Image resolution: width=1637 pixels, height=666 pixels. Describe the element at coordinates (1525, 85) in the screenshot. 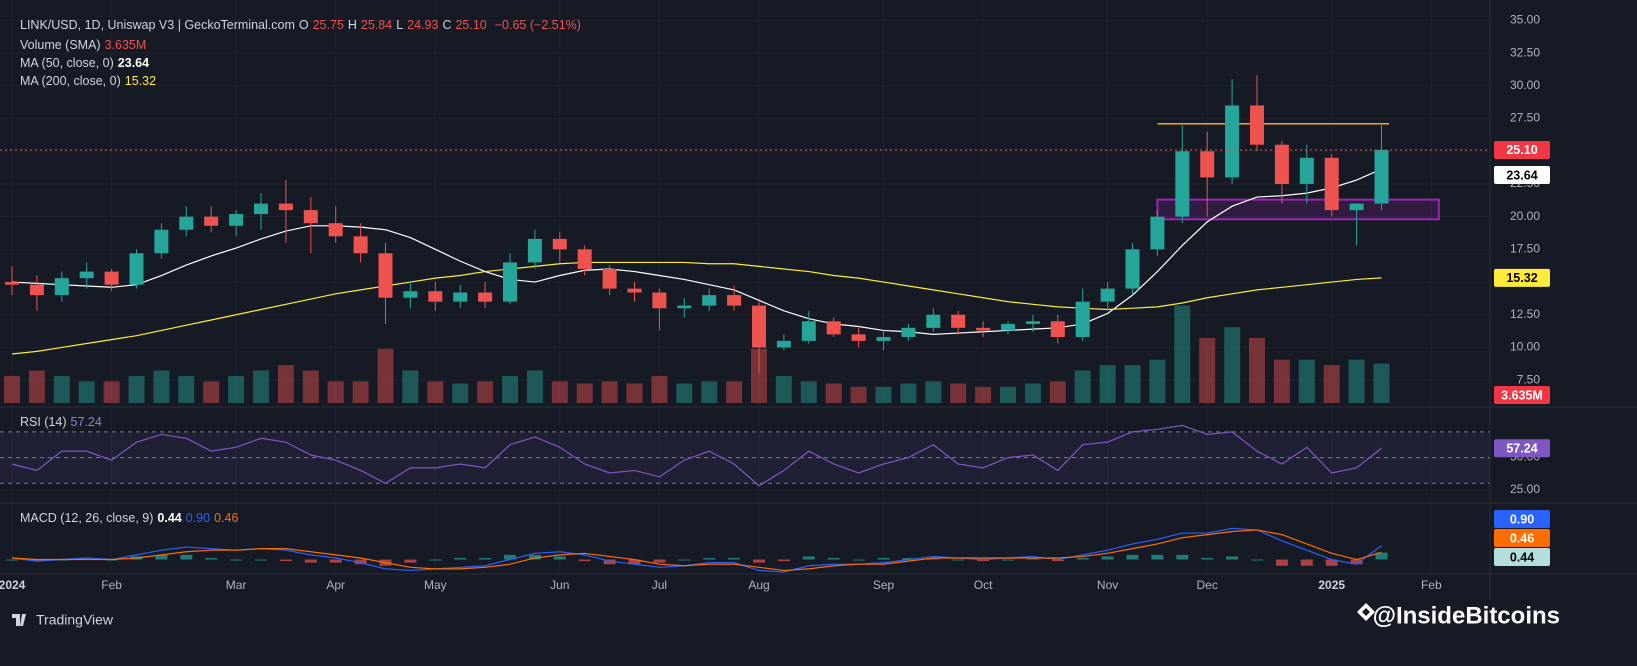

I see `y-tick-label: 30.00` at that location.